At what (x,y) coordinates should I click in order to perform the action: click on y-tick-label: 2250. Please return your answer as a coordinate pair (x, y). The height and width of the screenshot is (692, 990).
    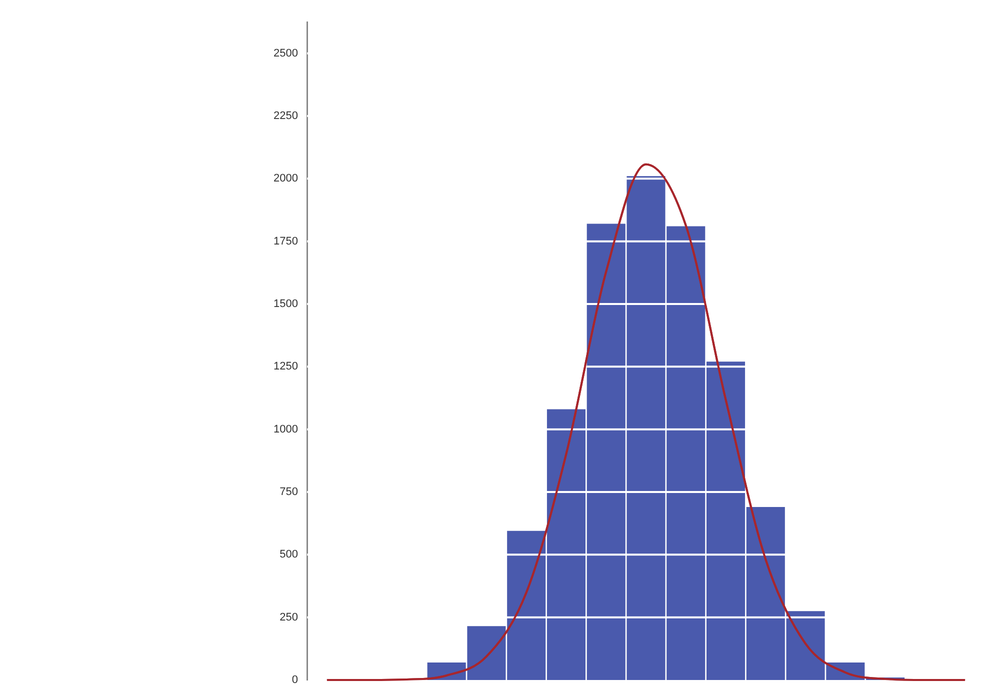
    Looking at the image, I should click on (286, 116).